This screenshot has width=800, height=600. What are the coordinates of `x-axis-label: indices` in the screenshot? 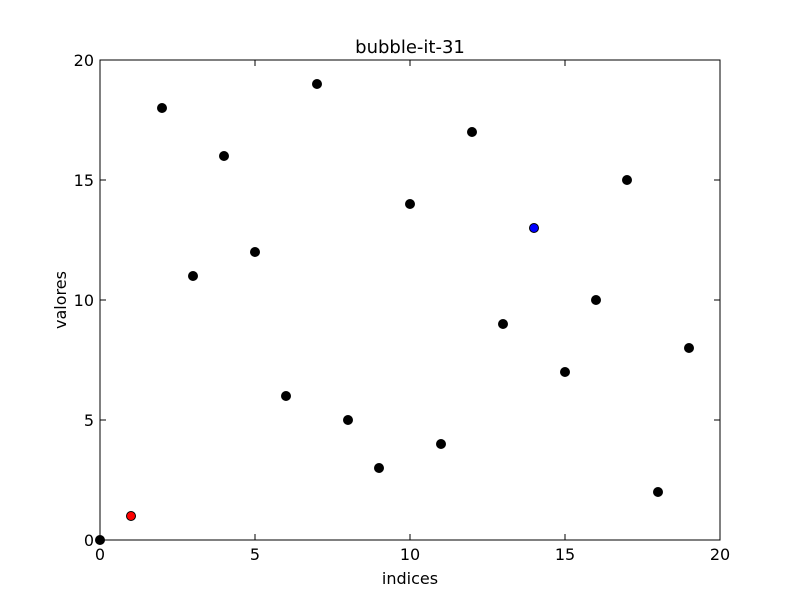 It's located at (410, 578).